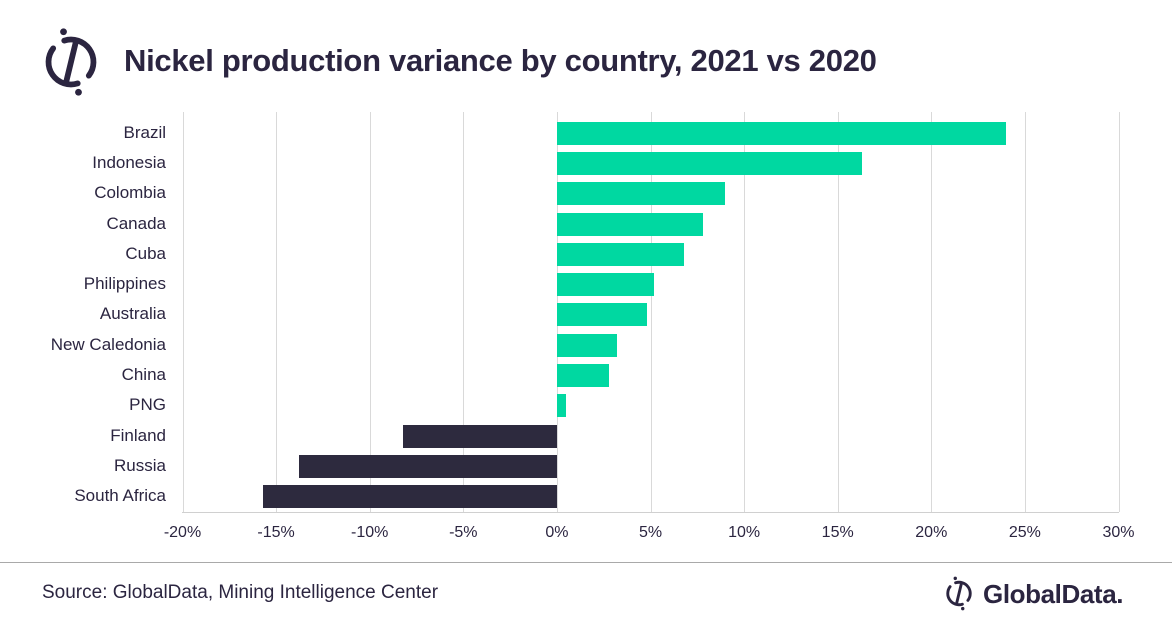  What do you see at coordinates (1053, 594) in the screenshot?
I see `globaldata-wordmark: GlobalData.` at bounding box center [1053, 594].